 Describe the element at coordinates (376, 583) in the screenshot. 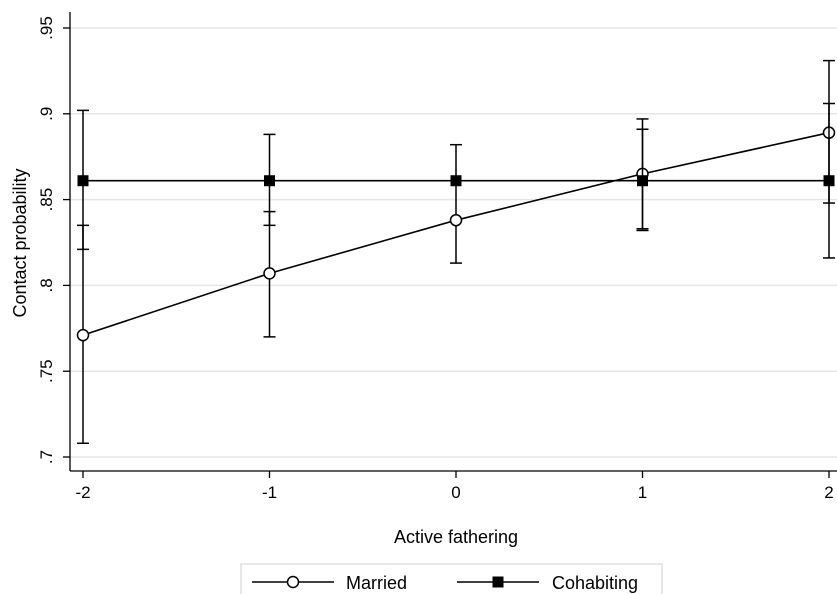

I see `legend-married-label: Married` at that location.